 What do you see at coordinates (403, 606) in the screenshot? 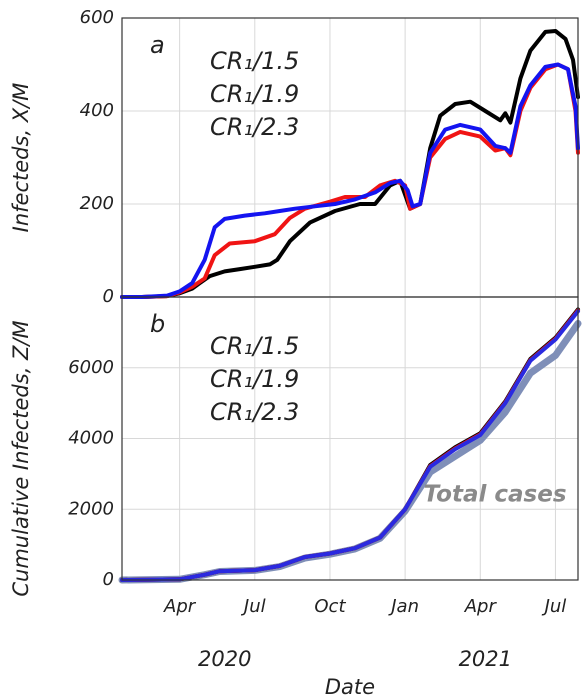
I see `x-tick-label: Jan` at bounding box center [403, 606].